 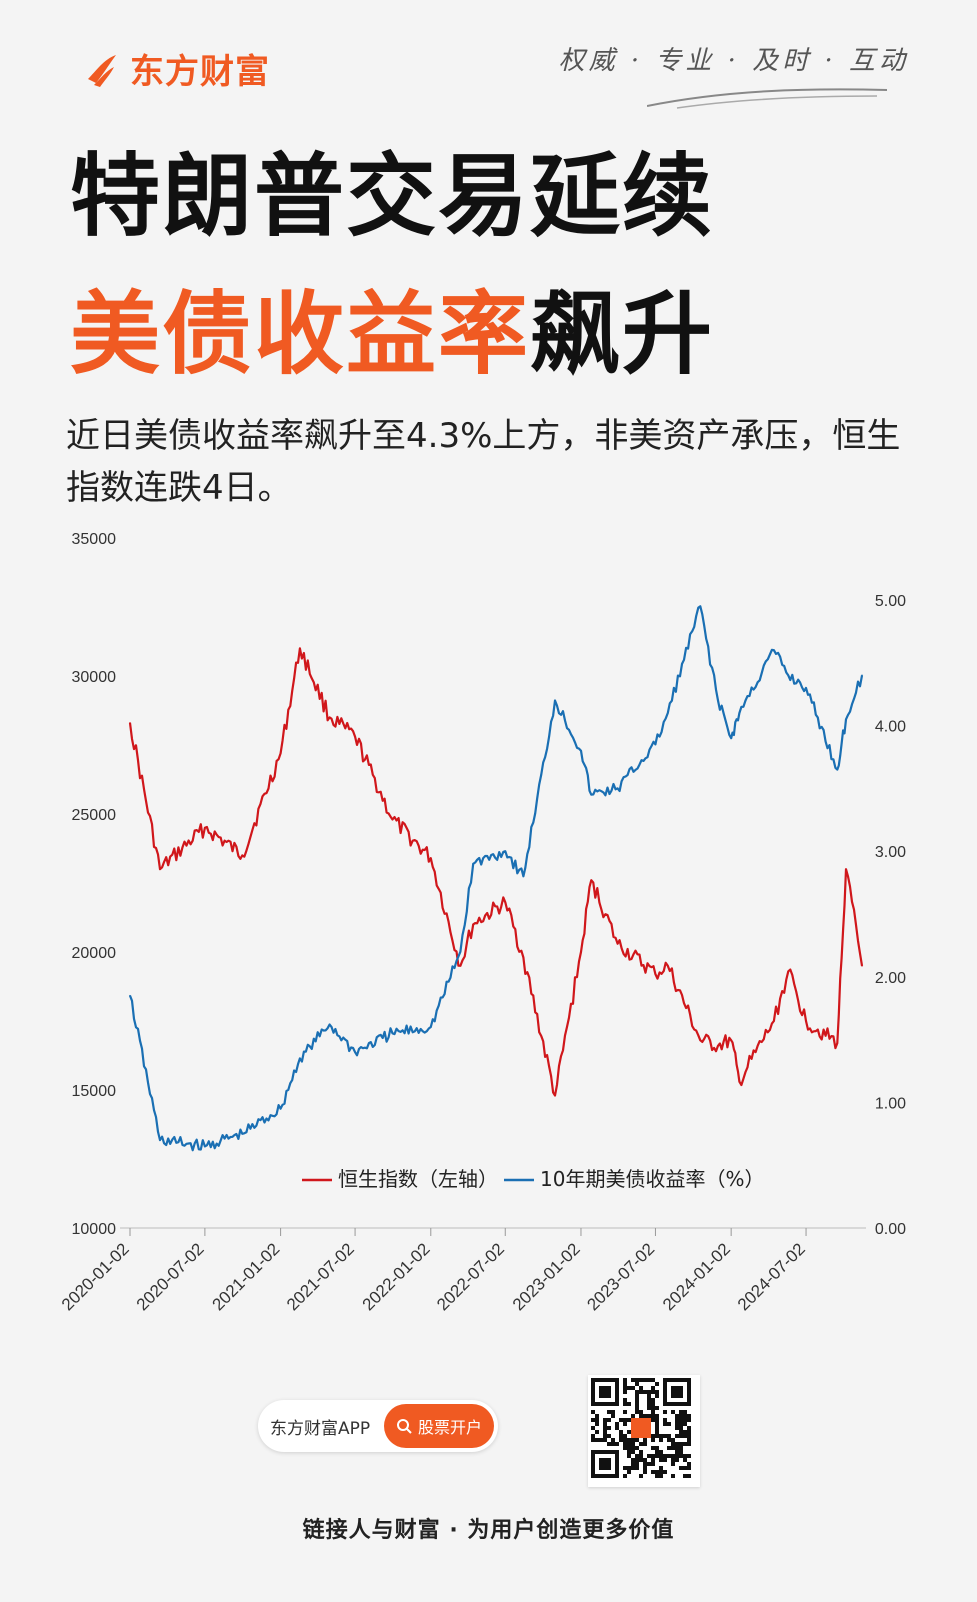 What do you see at coordinates (767, 98) in the screenshot?
I see `slogan-swoosh-decoration` at bounding box center [767, 98].